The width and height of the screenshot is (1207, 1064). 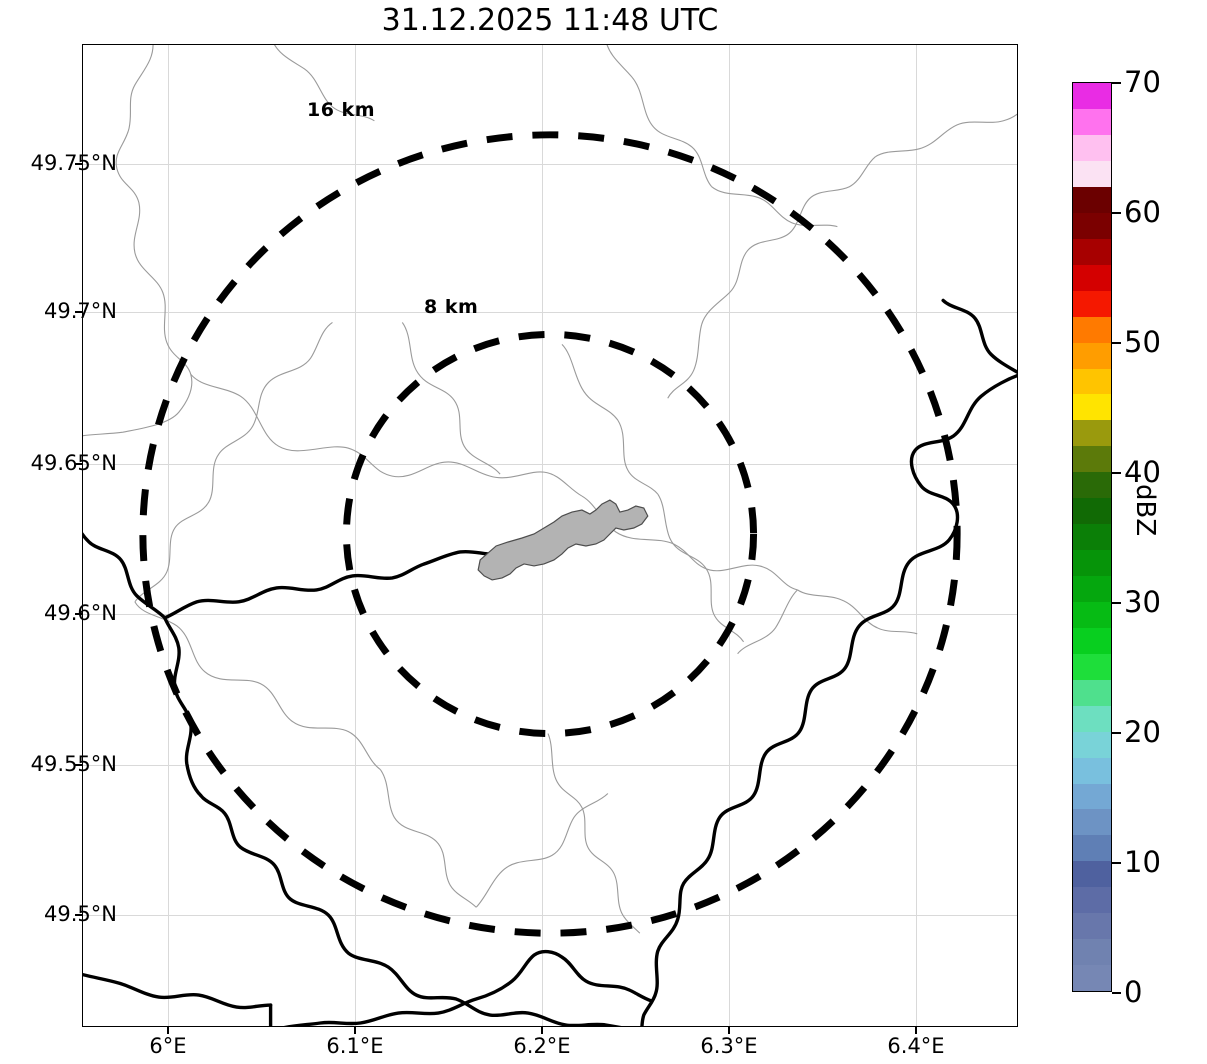 I want to click on colorbar-label-40: 40, so click(x=1142, y=472).